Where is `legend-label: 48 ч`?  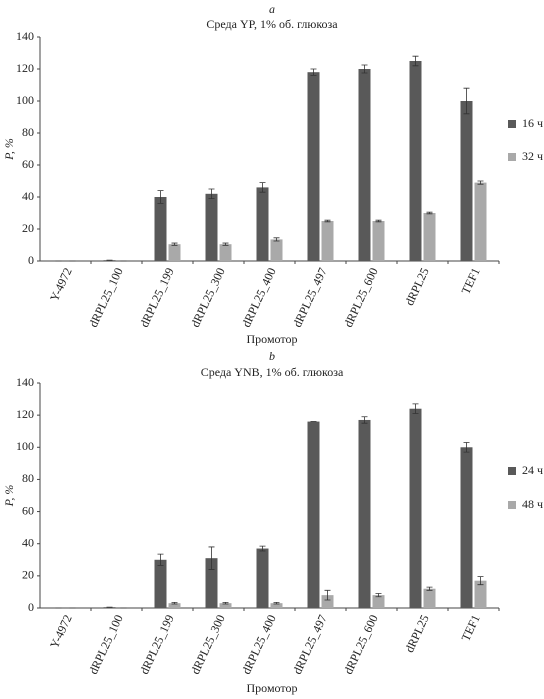
legend-label: 48 ч is located at coordinates (532, 504).